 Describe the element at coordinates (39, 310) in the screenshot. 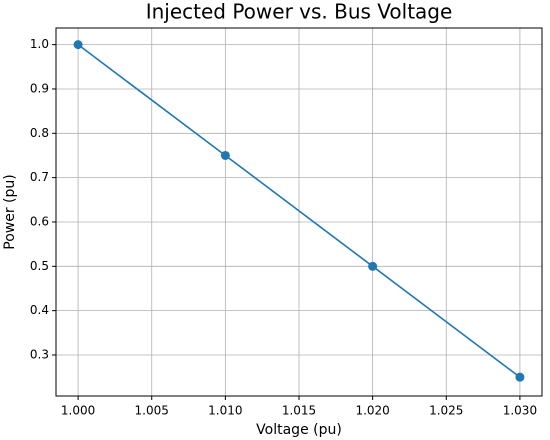

I see `y-tick-label: 0.4` at that location.